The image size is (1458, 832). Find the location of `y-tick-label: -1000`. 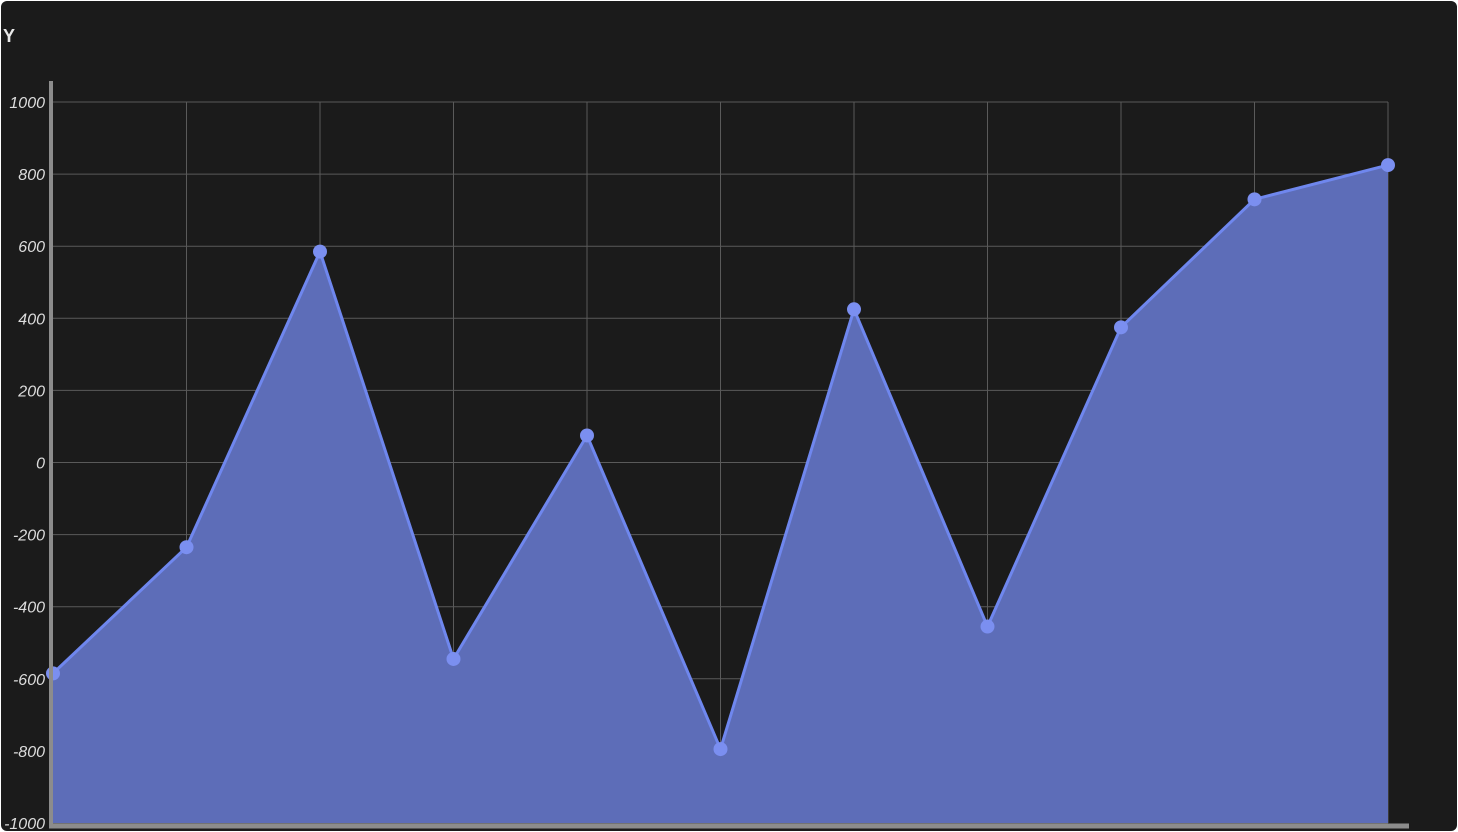

y-tick-label: -1000 is located at coordinates (24, 823).